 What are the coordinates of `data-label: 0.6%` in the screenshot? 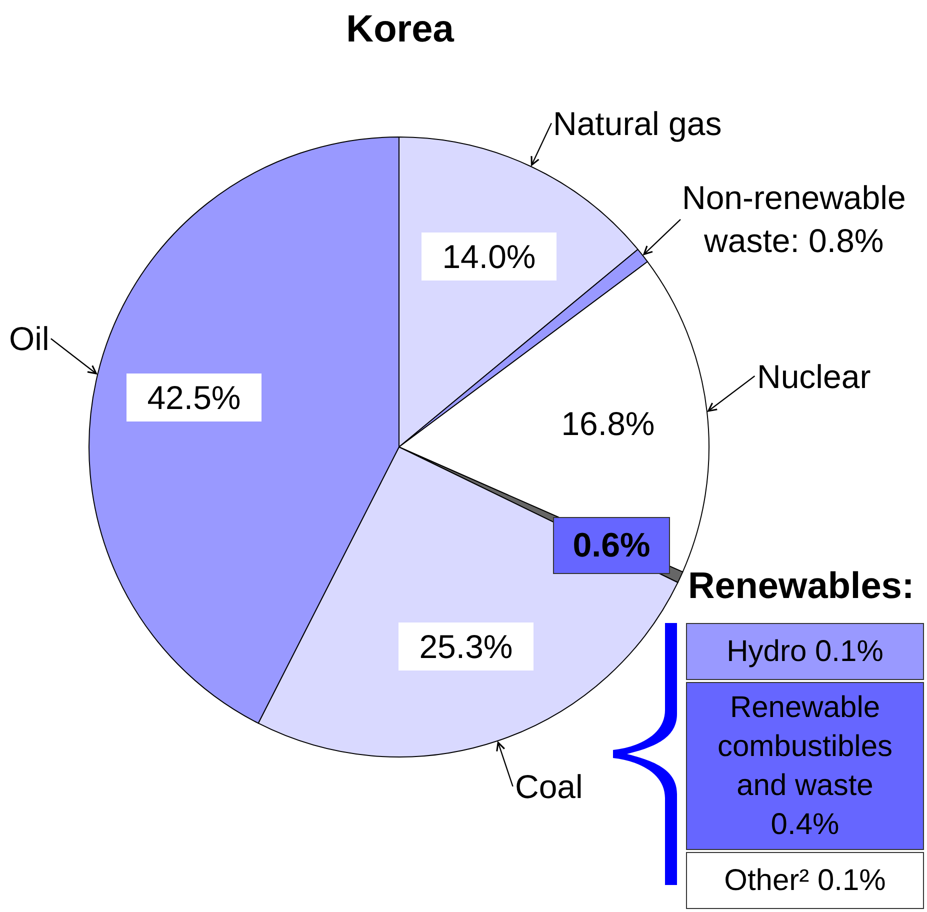 It's located at (611, 545).